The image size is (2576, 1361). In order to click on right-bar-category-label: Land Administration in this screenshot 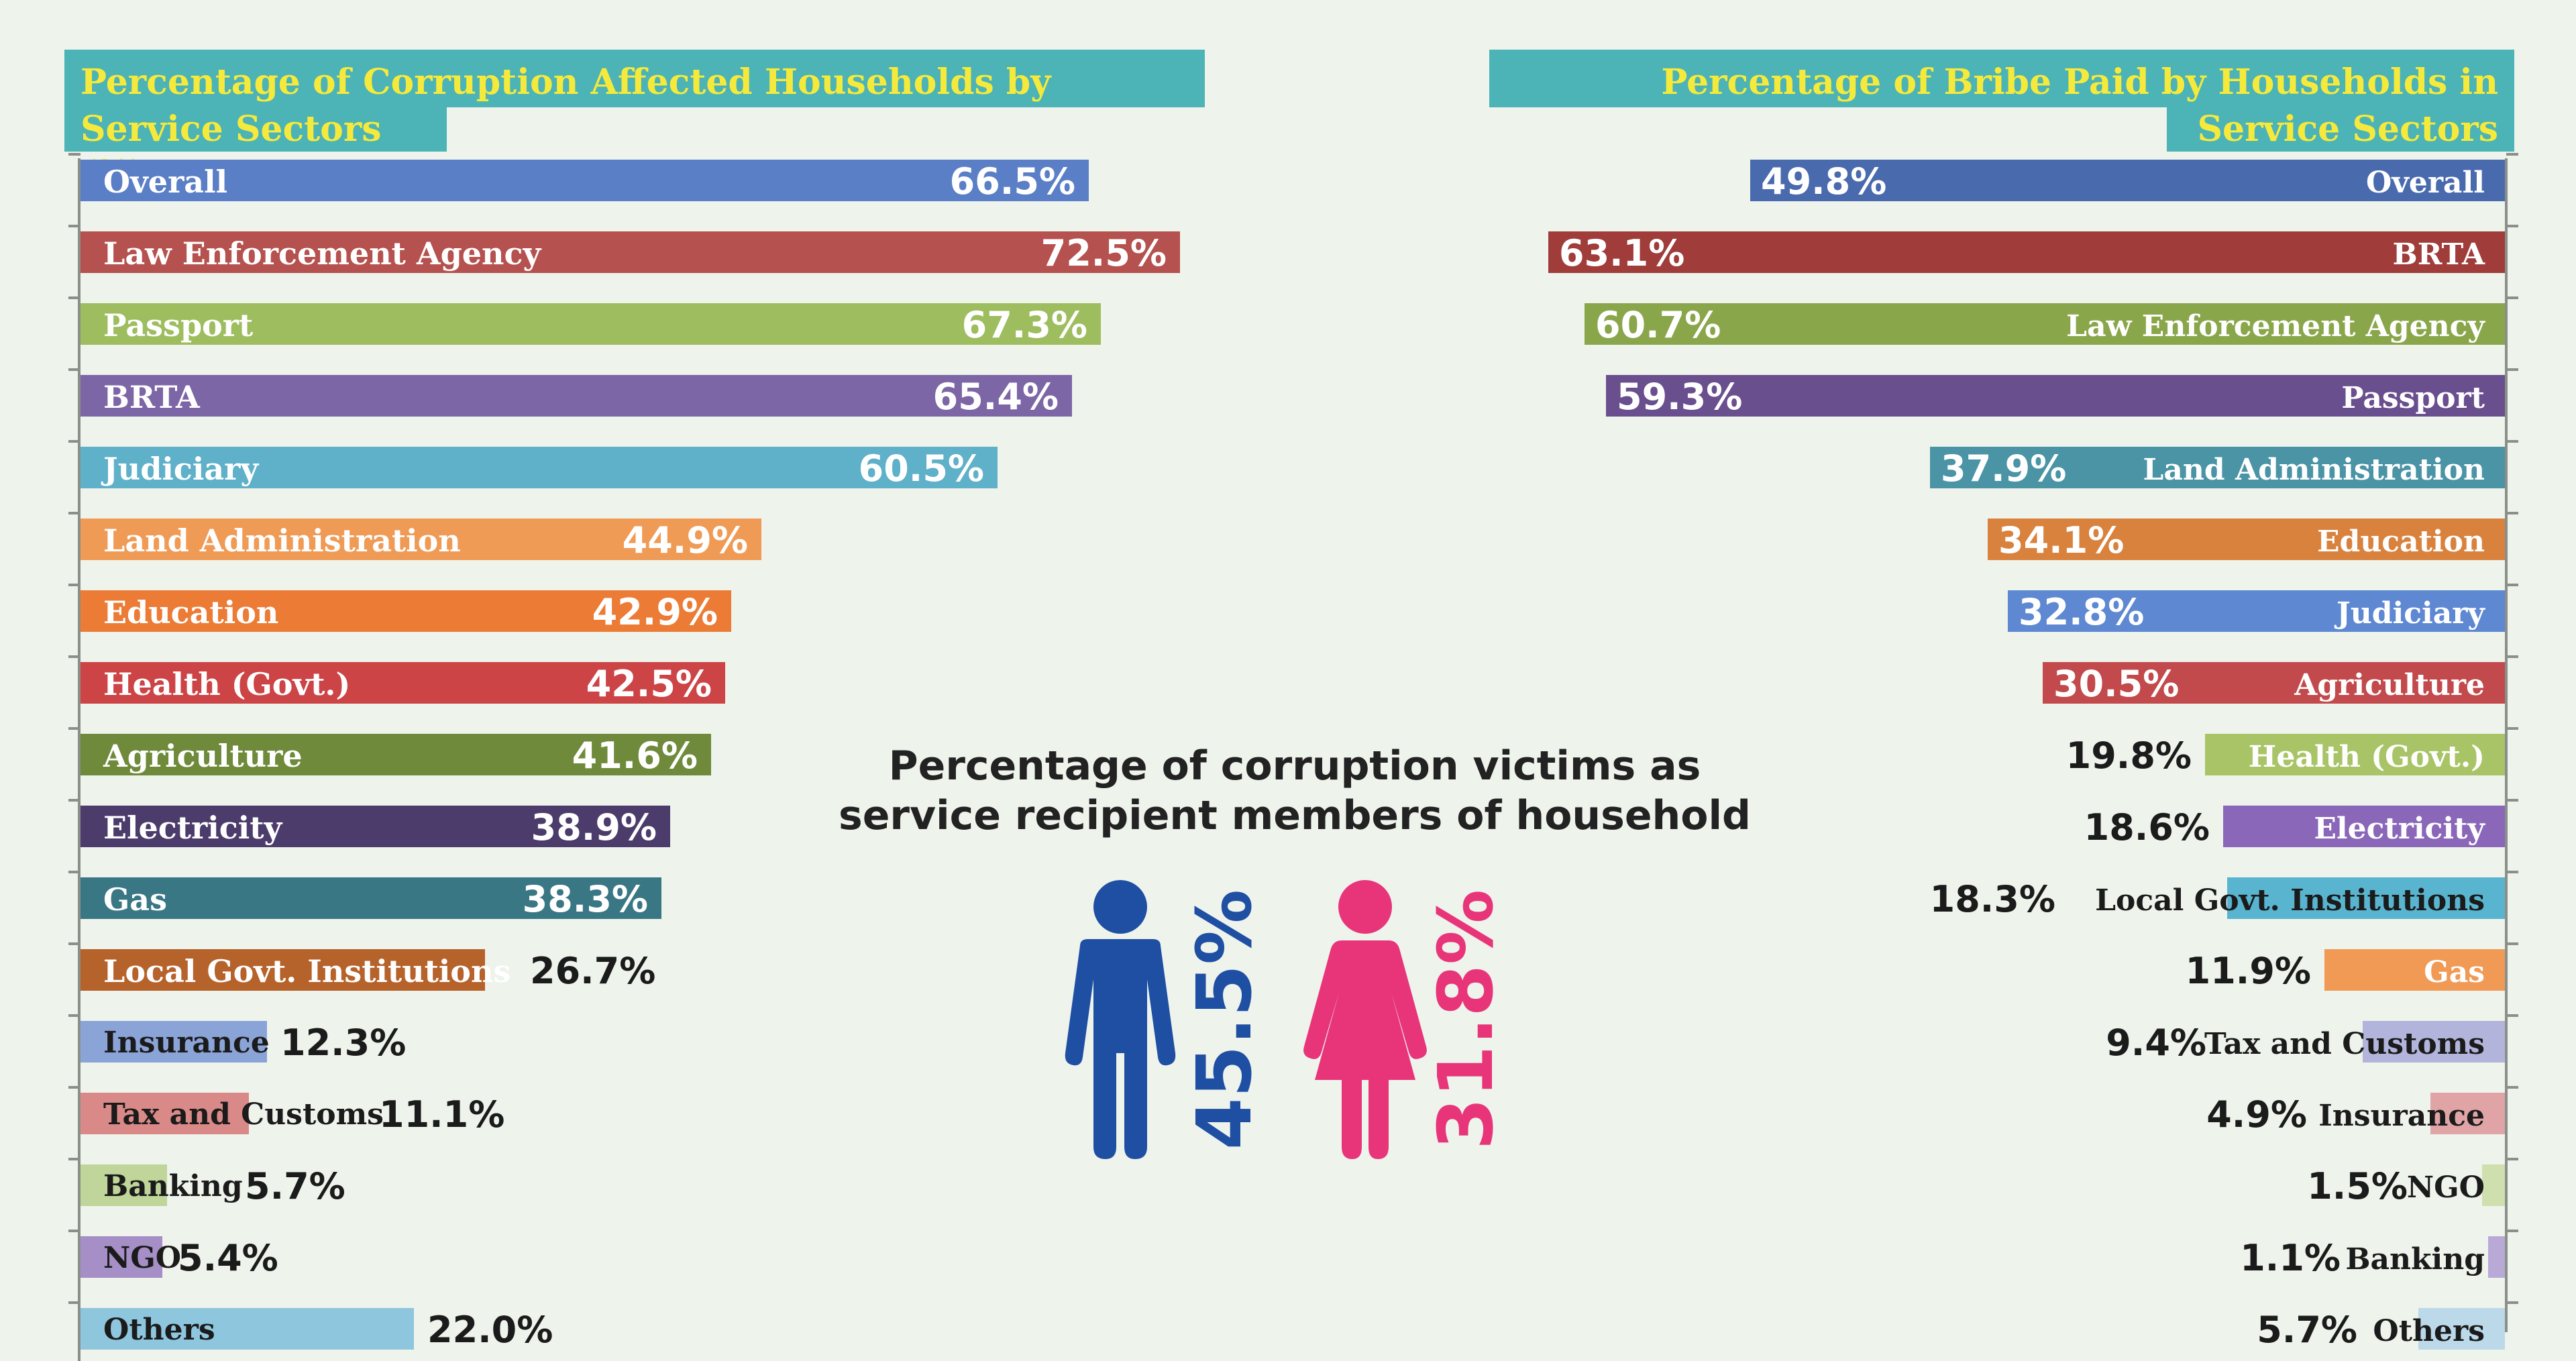, I will do `click(2314, 470)`.